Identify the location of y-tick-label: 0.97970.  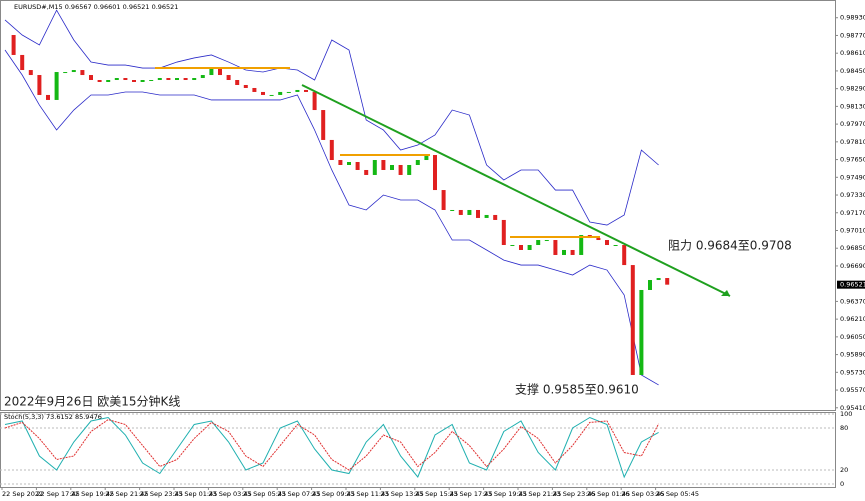
(852, 124).